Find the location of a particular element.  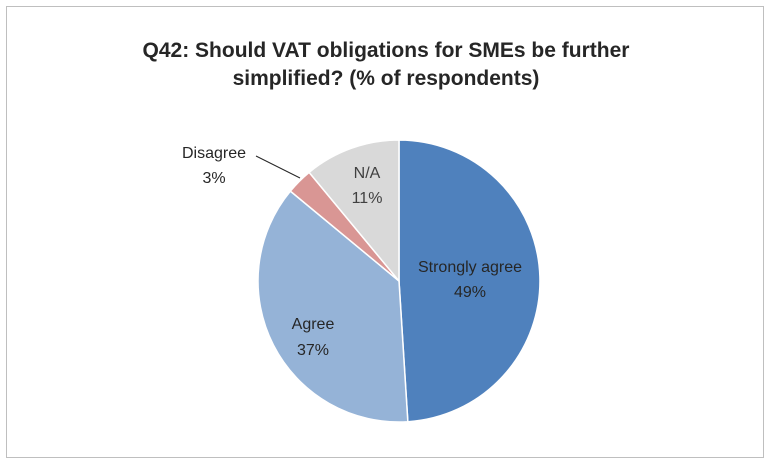

slice-value-na: 11% is located at coordinates (367, 198).